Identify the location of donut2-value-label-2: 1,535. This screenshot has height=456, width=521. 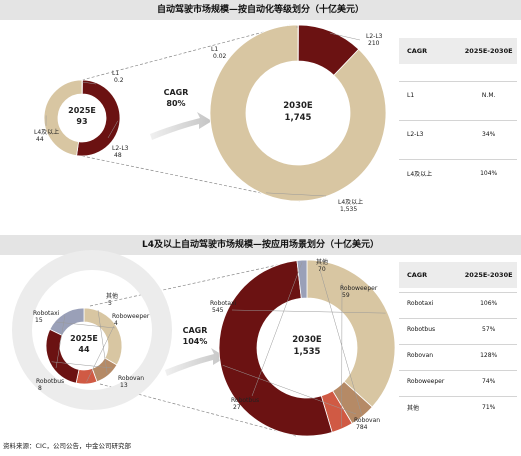
(348, 209).